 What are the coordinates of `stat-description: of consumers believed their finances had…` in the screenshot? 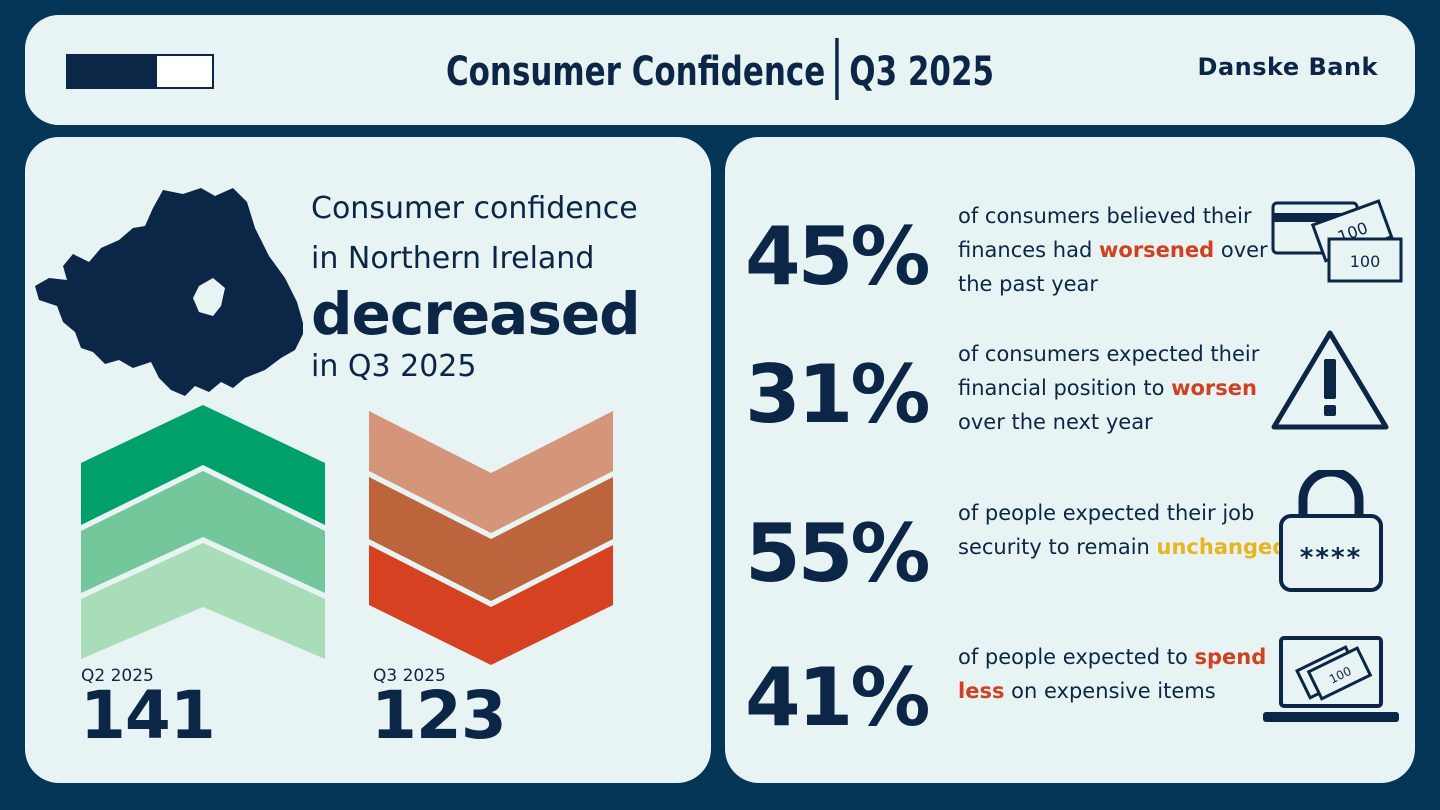 It's located at (1123, 250).